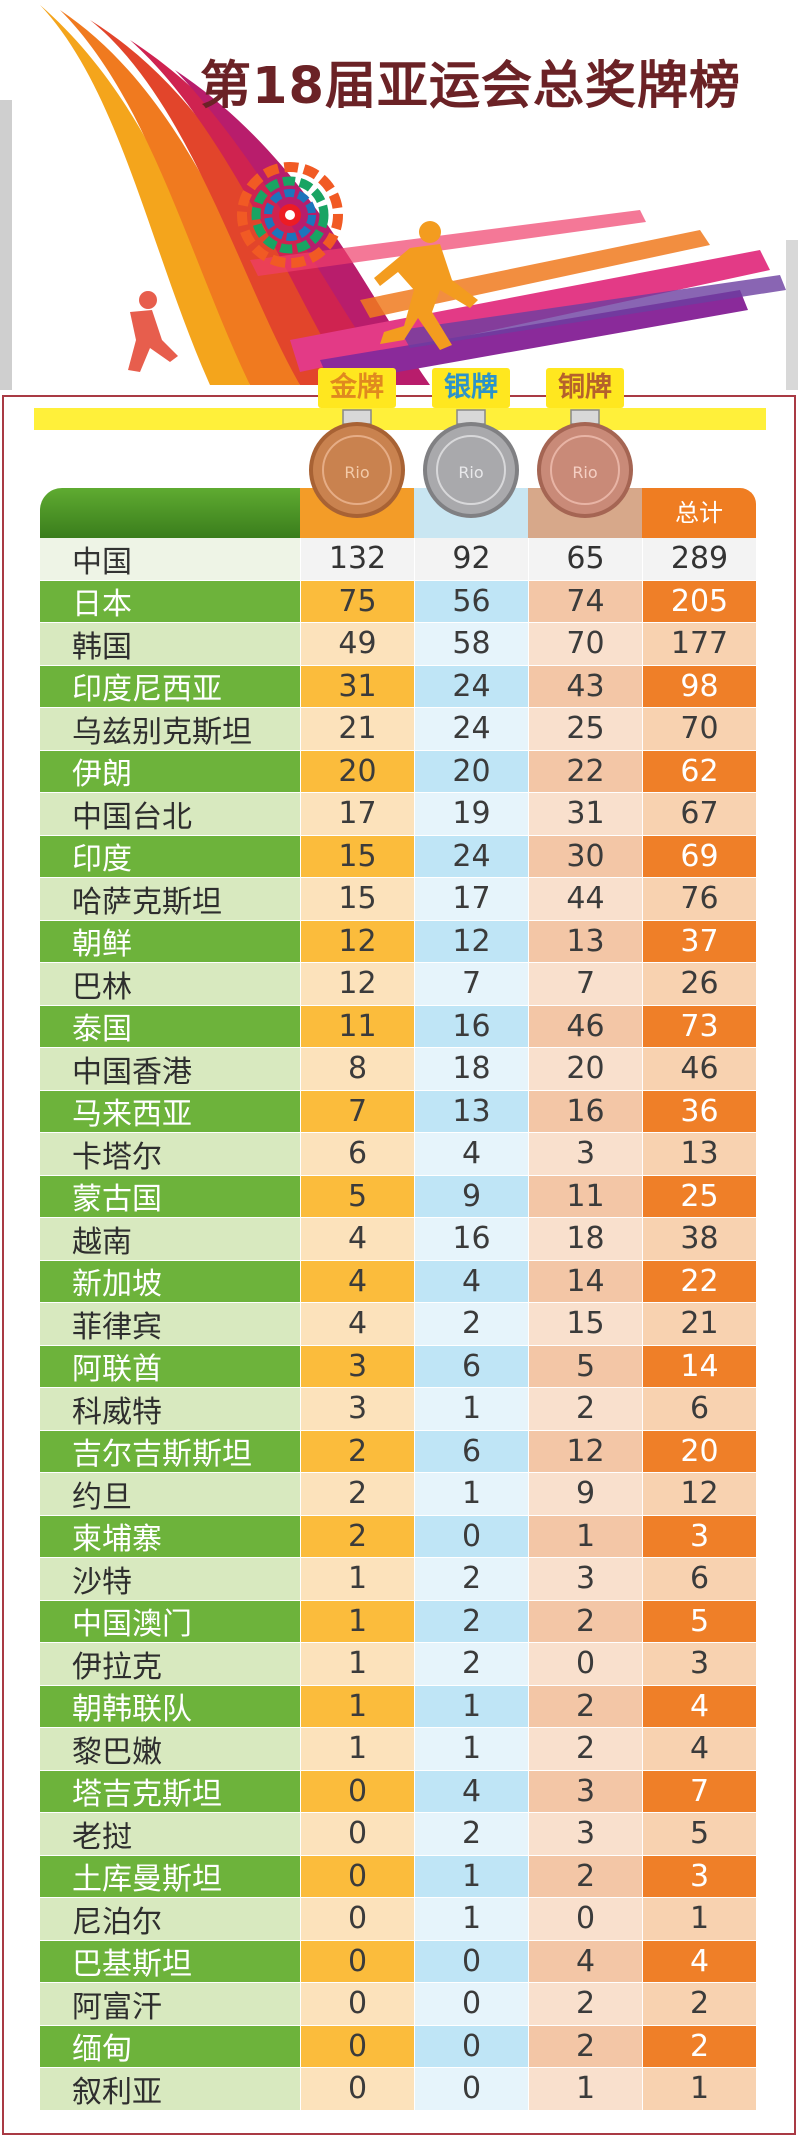 Image resolution: width=800 pixels, height=2138 pixels. I want to click on table-row: 尼泊尔 0 1 0 1, so click(398, 1919).